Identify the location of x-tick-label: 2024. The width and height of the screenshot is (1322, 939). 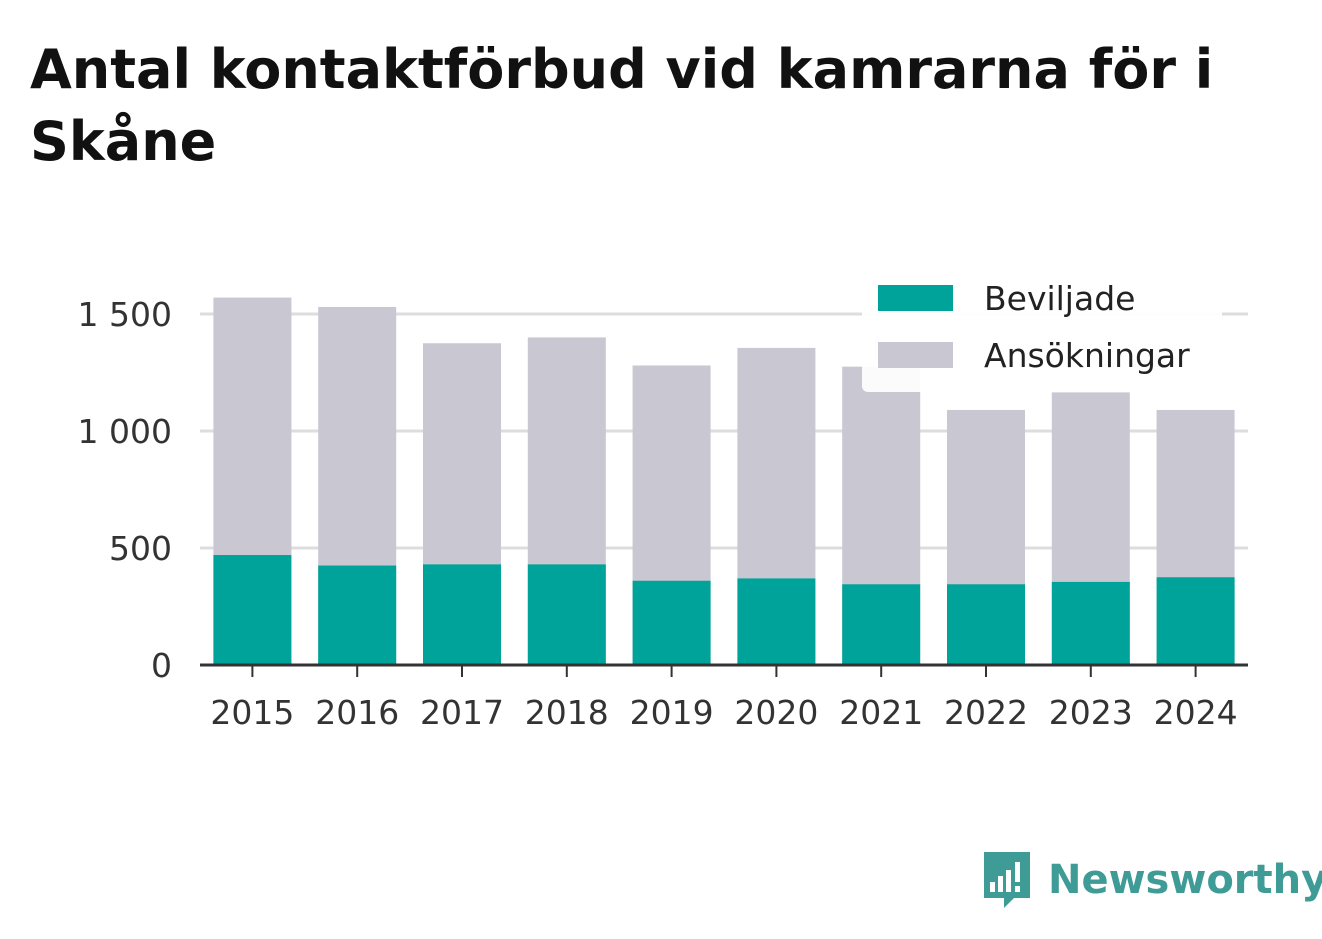
(1196, 712).